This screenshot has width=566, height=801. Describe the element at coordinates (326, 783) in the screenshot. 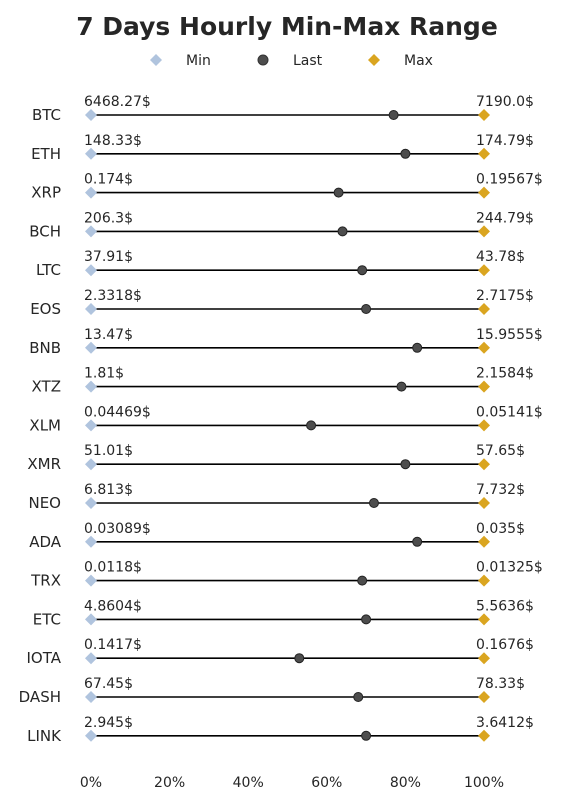

I see `x-tick-label: 60%` at that location.